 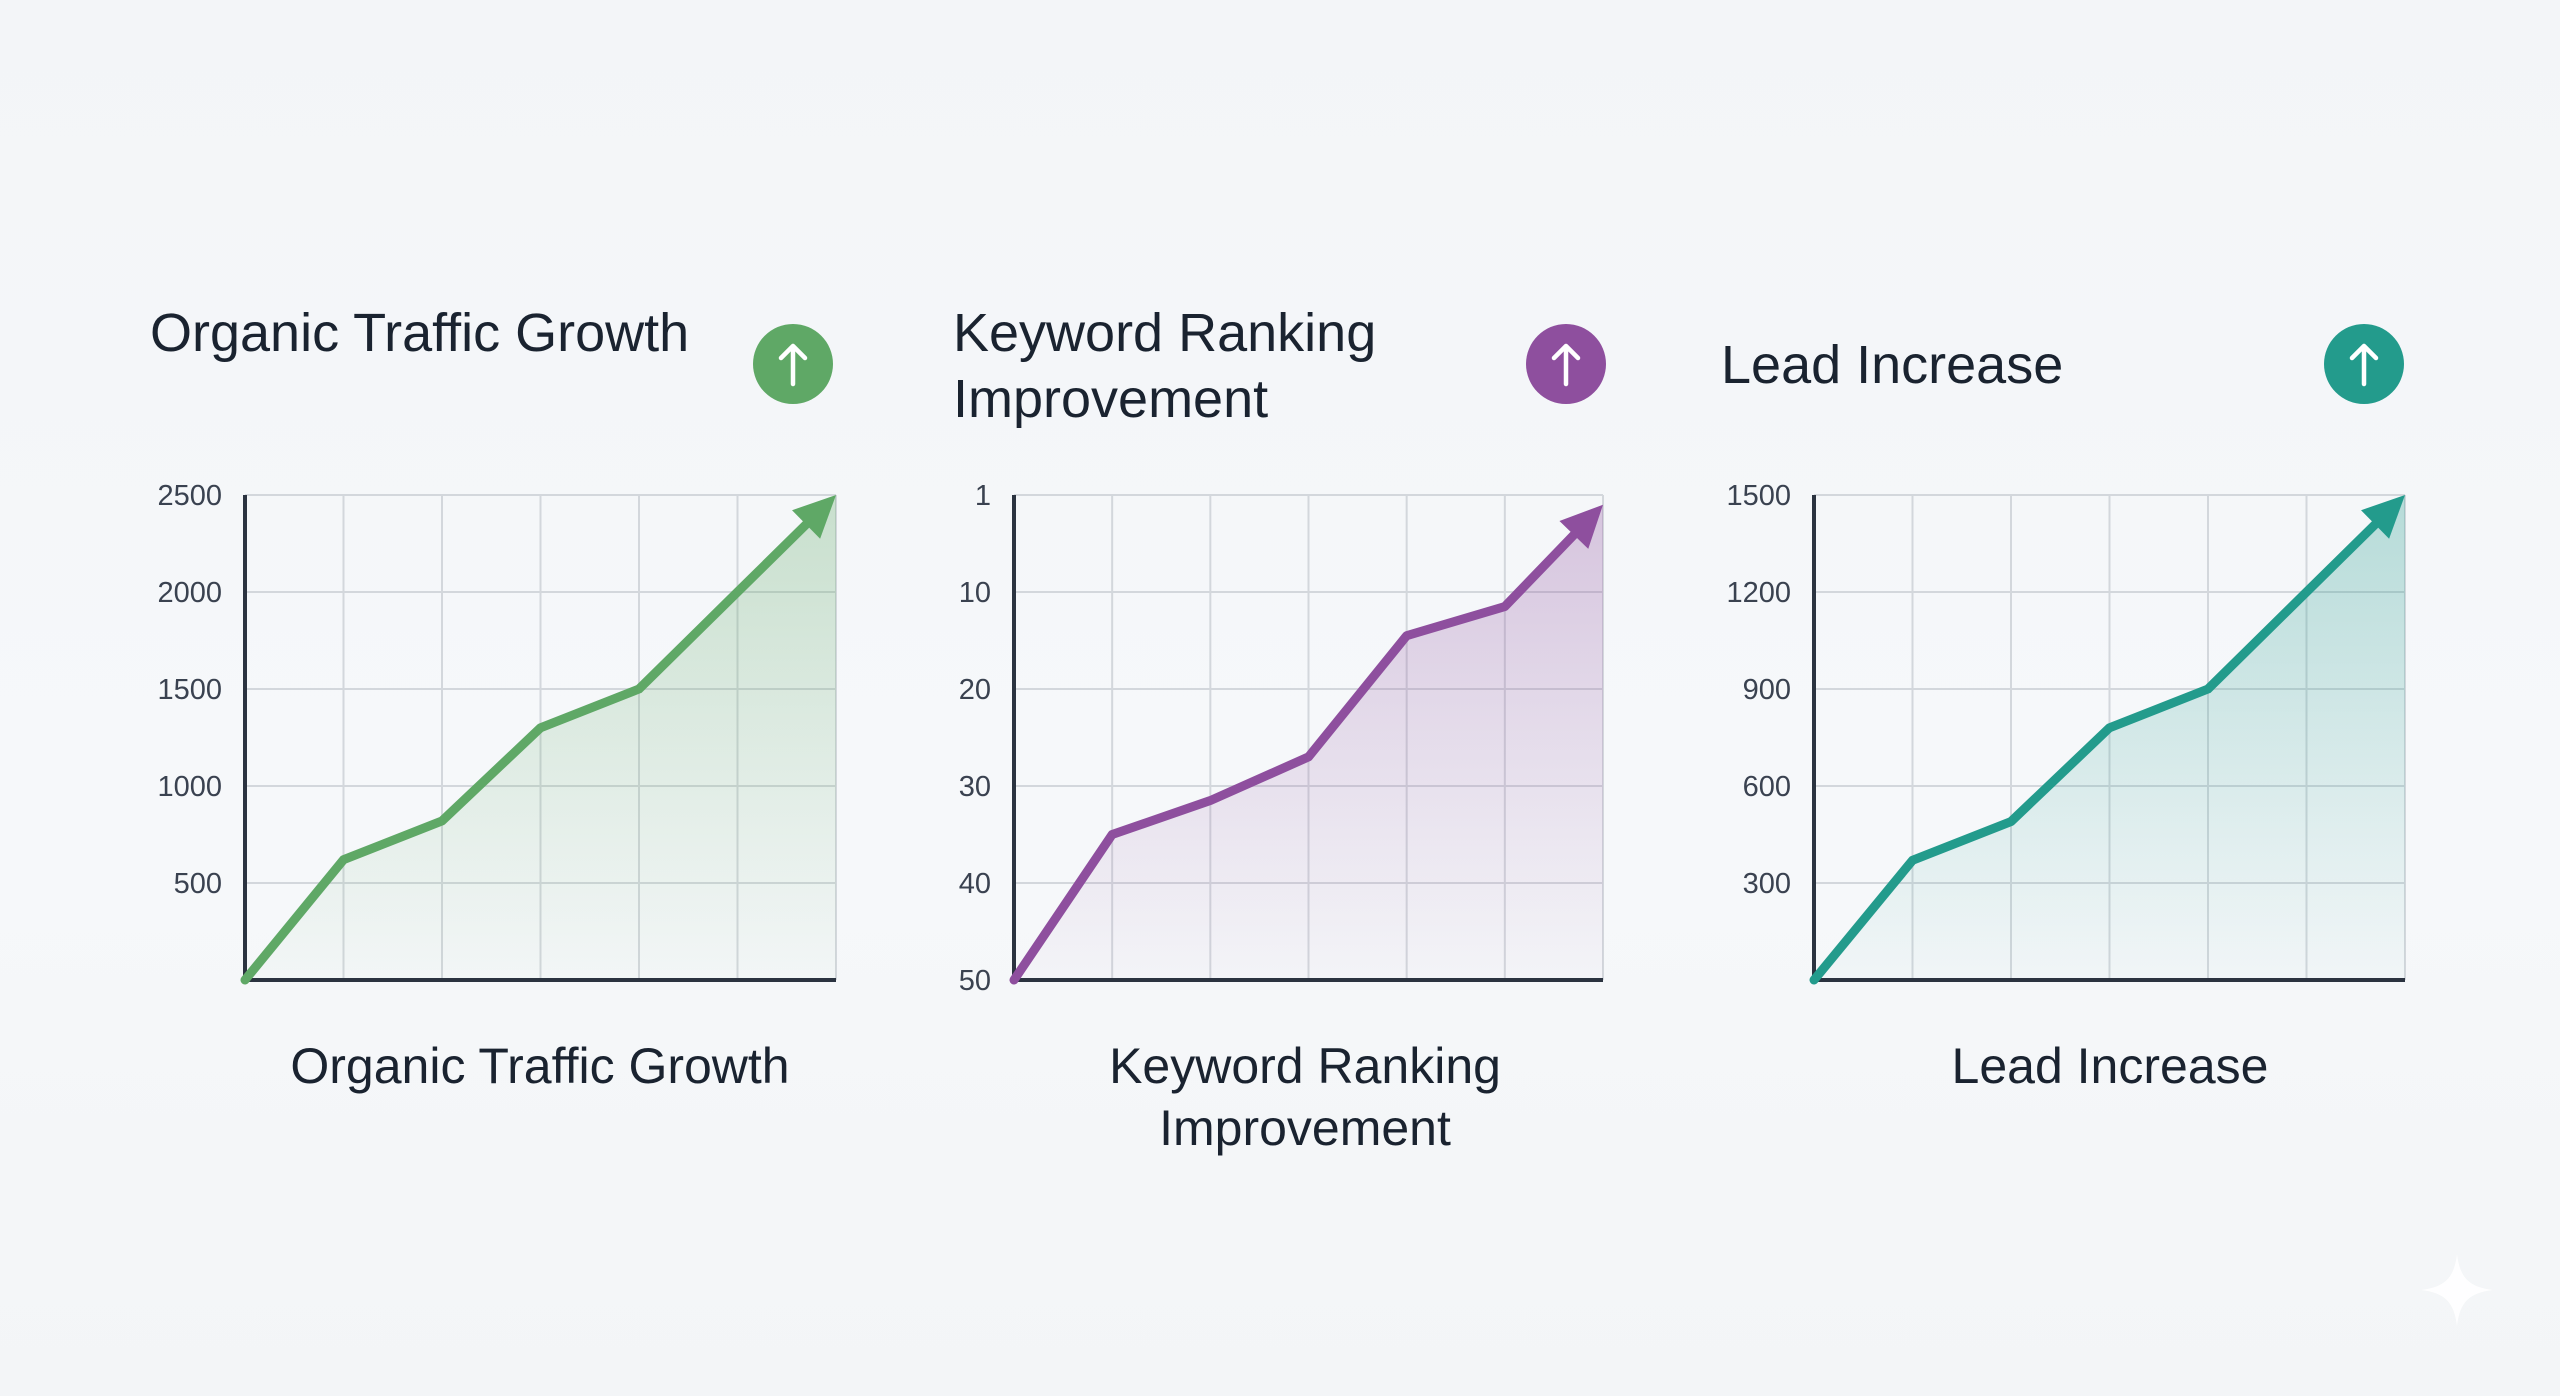 I want to click on y-tick-label: 10, so click(x=975, y=593).